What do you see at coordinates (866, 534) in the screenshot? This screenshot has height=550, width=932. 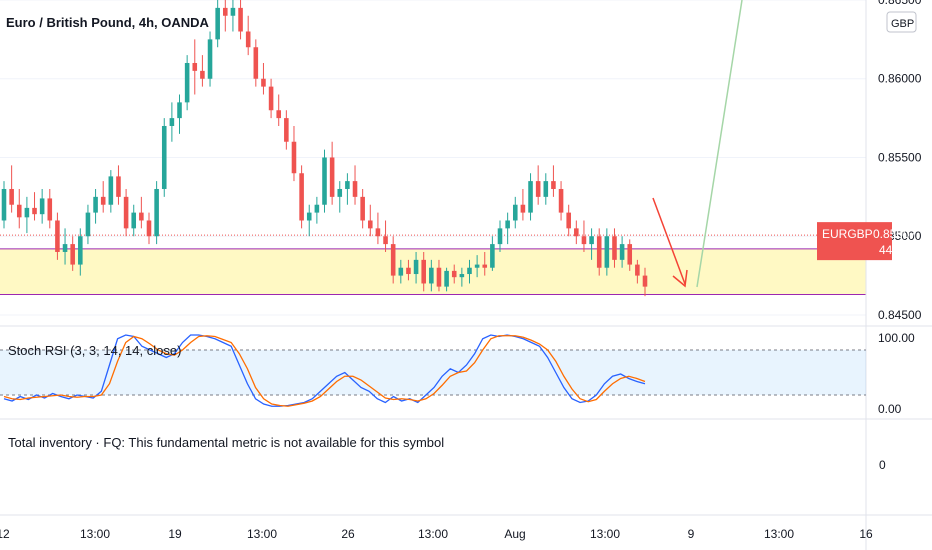 I see `time-tick-label: 16` at bounding box center [866, 534].